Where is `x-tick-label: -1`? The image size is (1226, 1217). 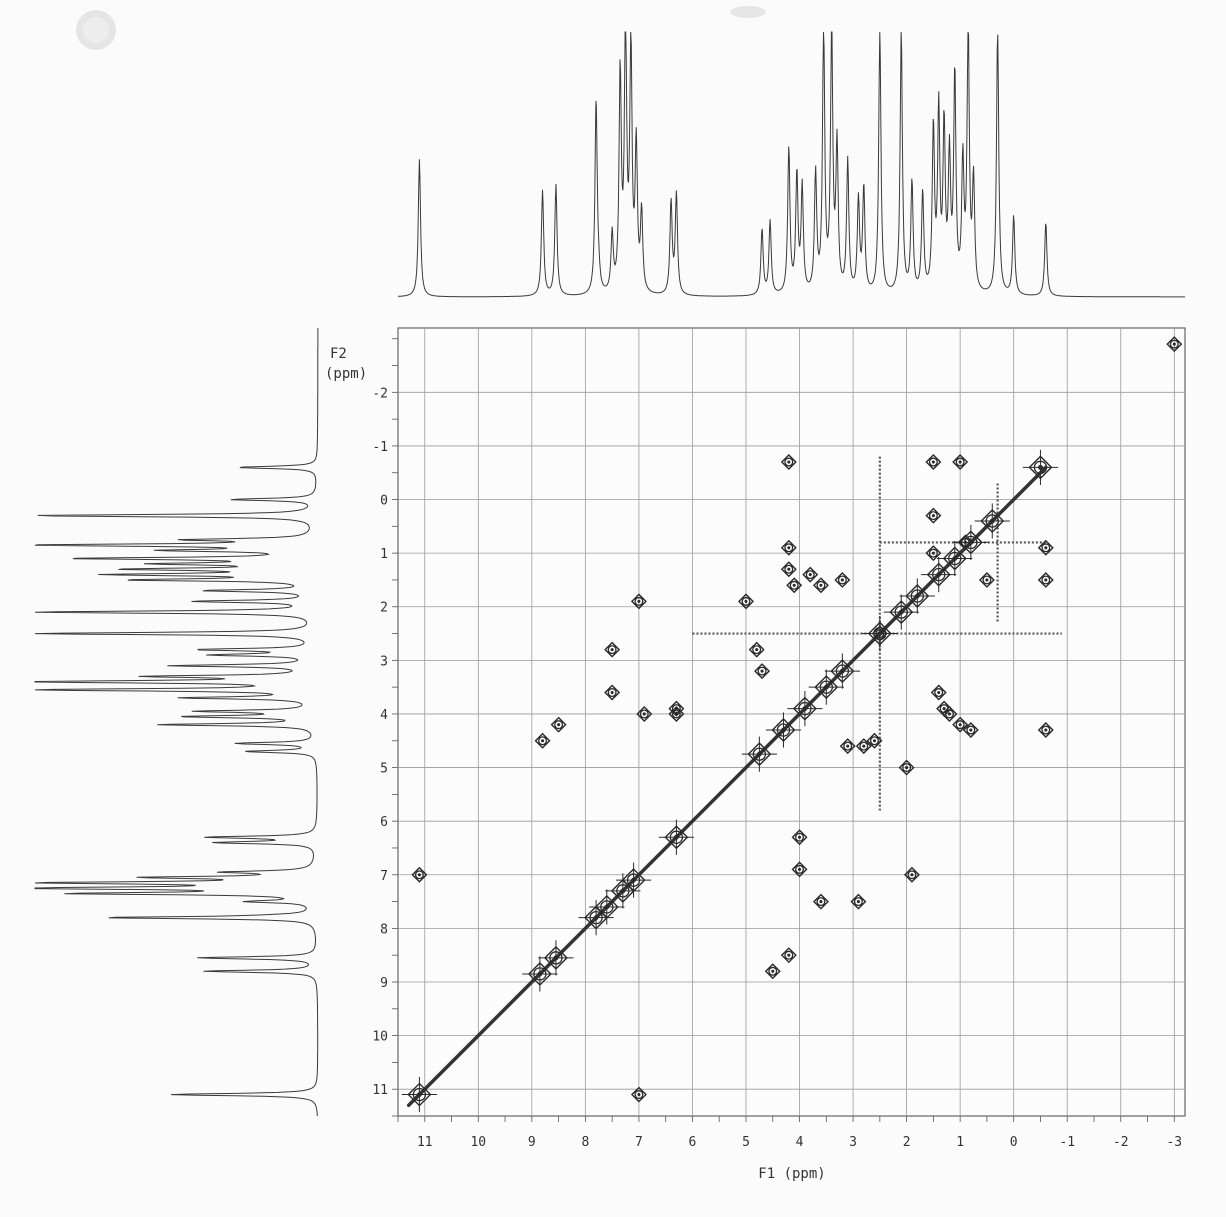 x-tick-label: -1 is located at coordinates (1067, 1142).